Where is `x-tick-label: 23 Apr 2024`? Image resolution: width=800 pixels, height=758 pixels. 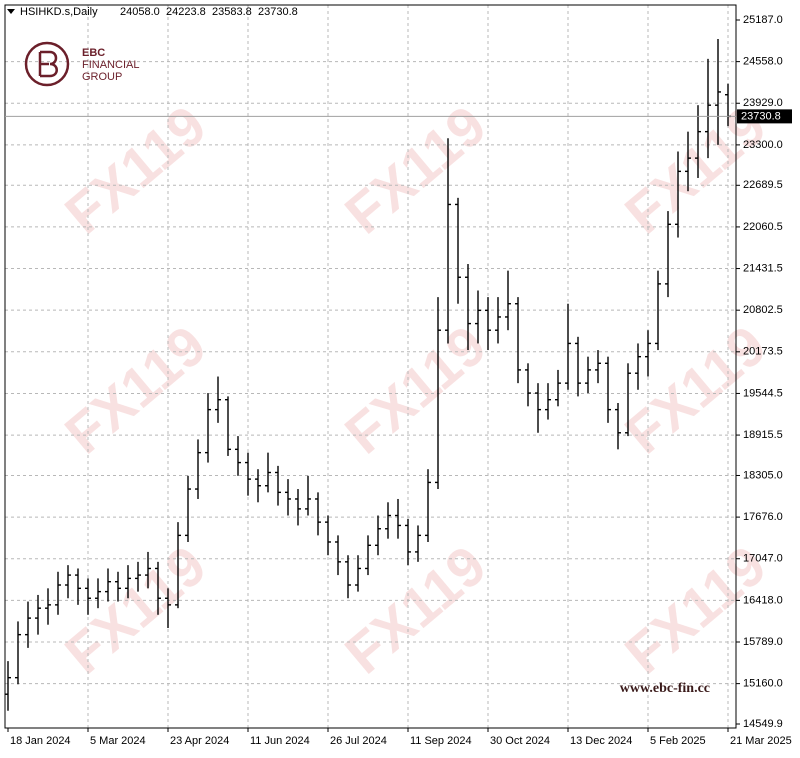 x-tick-label: 23 Apr 2024 is located at coordinates (199, 741).